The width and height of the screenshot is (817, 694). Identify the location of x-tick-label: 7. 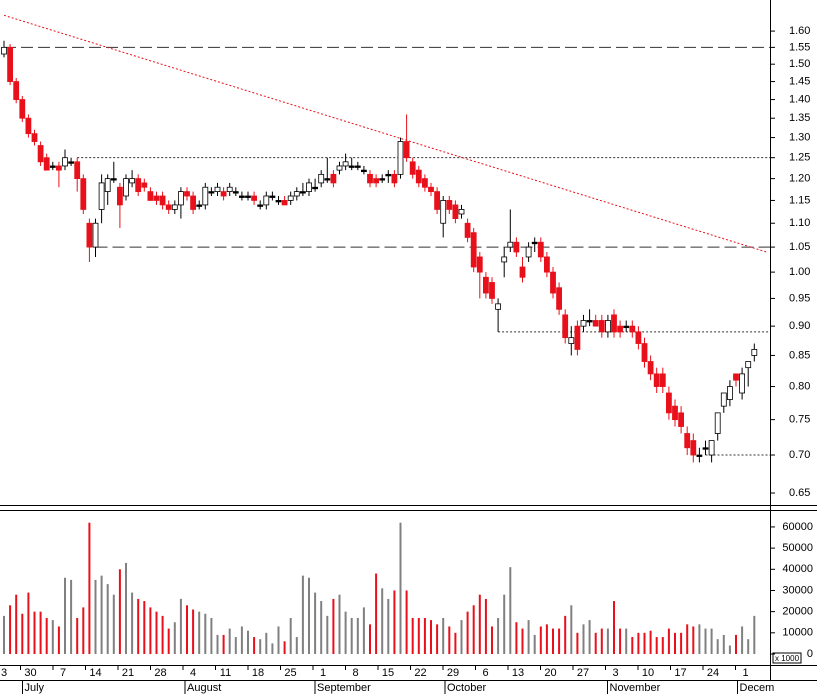
(63, 673).